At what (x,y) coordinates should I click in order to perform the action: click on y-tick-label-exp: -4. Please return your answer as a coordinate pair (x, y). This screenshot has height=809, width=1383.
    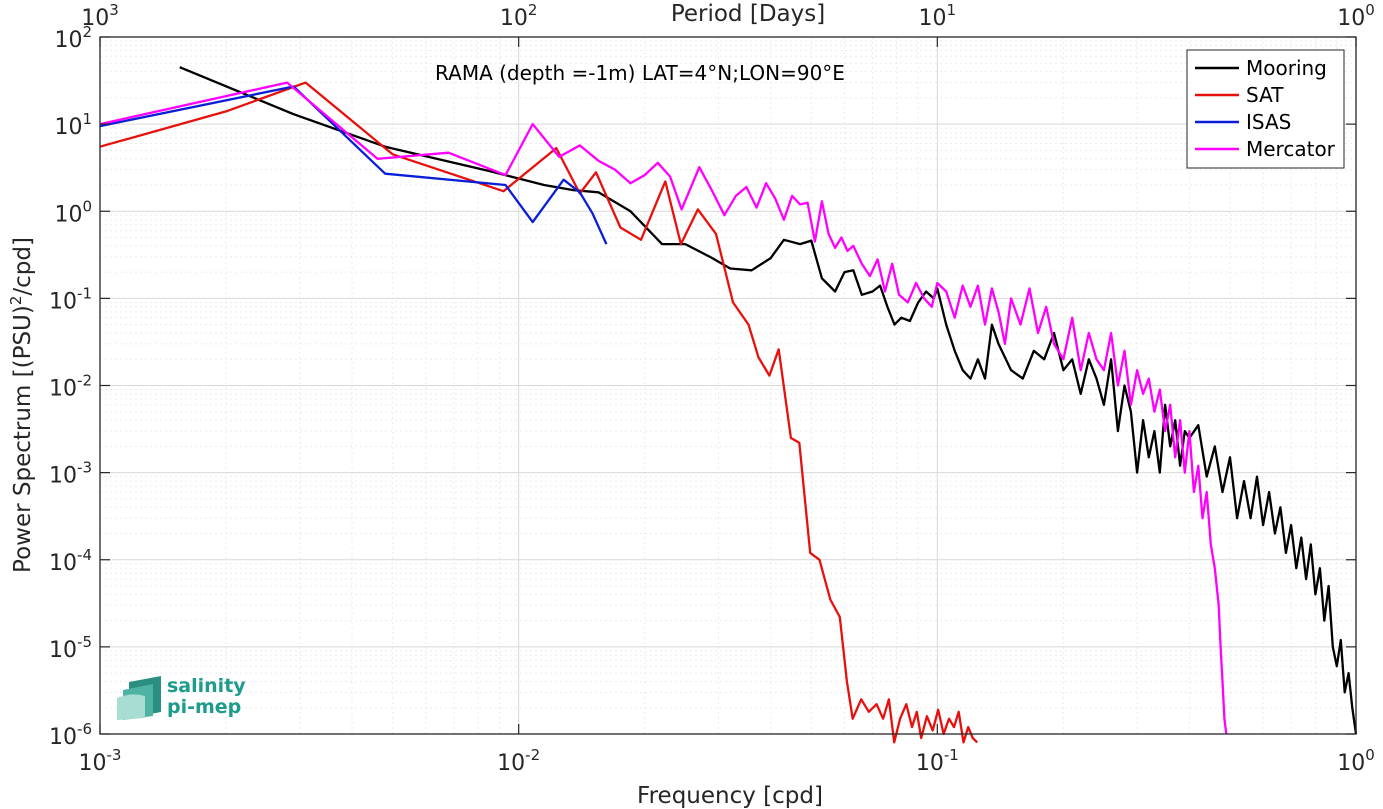
    Looking at the image, I should click on (84, 555).